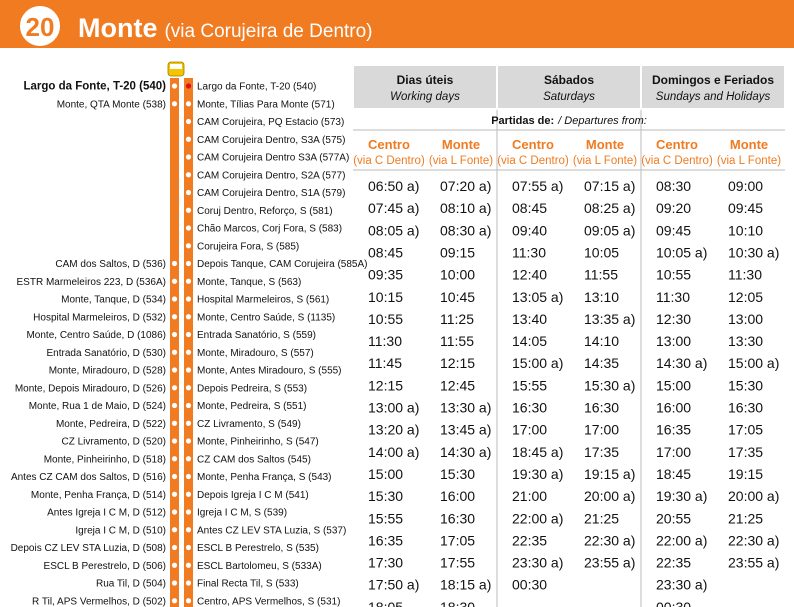  I want to click on stop-right: Monte, Tílias Para Monte (571), so click(266, 104).